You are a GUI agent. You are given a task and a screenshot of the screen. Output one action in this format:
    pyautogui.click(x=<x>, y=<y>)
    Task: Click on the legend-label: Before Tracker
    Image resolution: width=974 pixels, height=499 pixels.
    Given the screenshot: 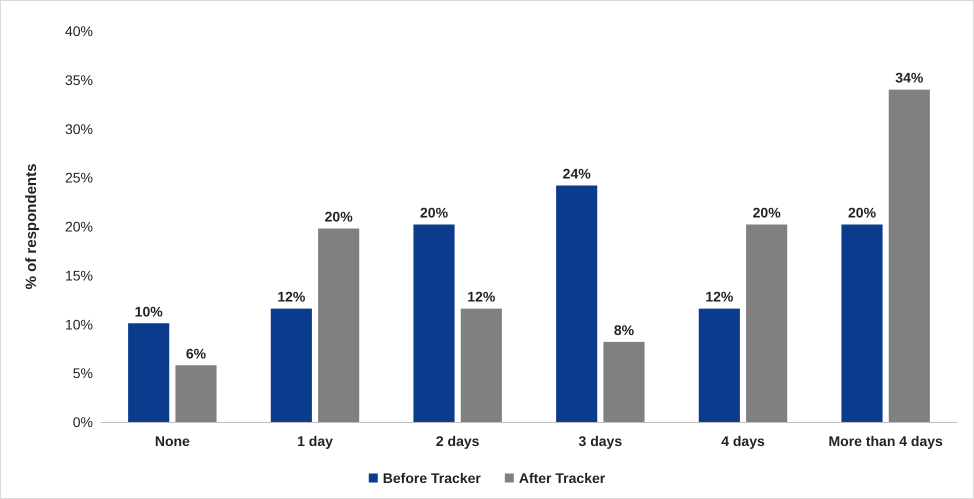 What is the action you would take?
    pyautogui.click(x=432, y=478)
    